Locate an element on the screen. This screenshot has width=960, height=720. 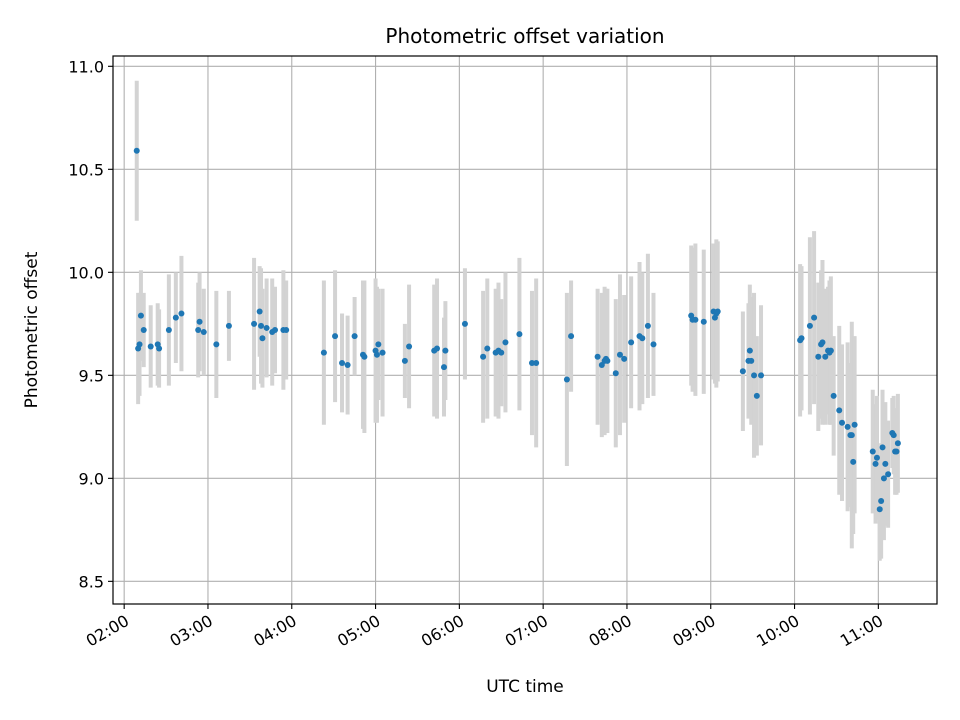
y-axis: 8.5 9.0 9.5 10.0 10.5 11.0 is located at coordinates (90, 324).